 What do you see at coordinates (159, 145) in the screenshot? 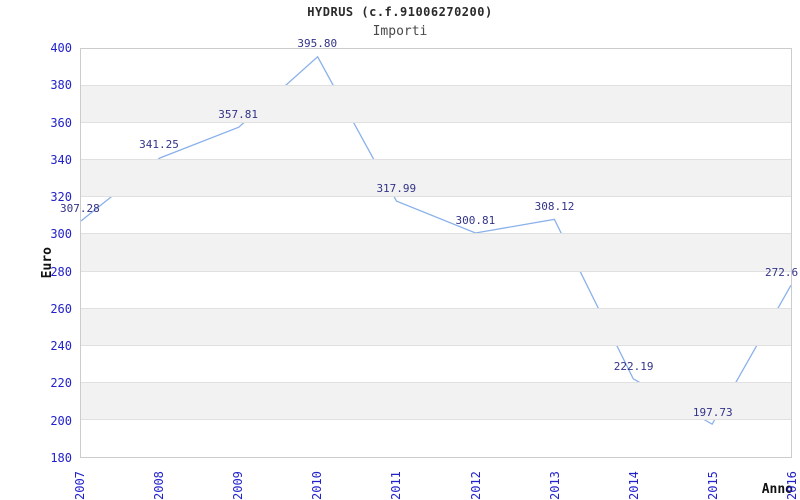
I see `data-point-label: 341.25` at bounding box center [159, 145].